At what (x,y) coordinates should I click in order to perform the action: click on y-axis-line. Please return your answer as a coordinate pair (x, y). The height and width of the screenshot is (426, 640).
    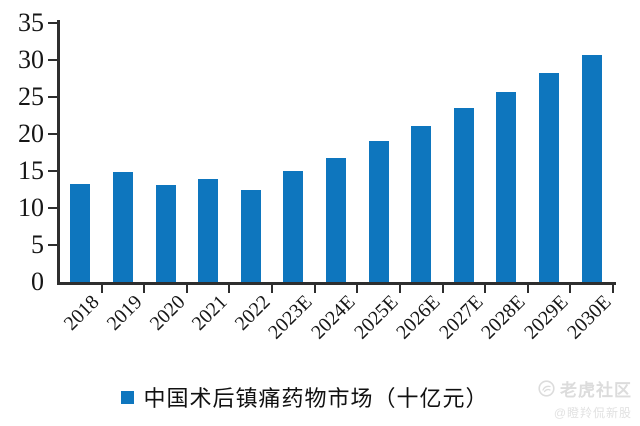
    Looking at the image, I should click on (58, 152).